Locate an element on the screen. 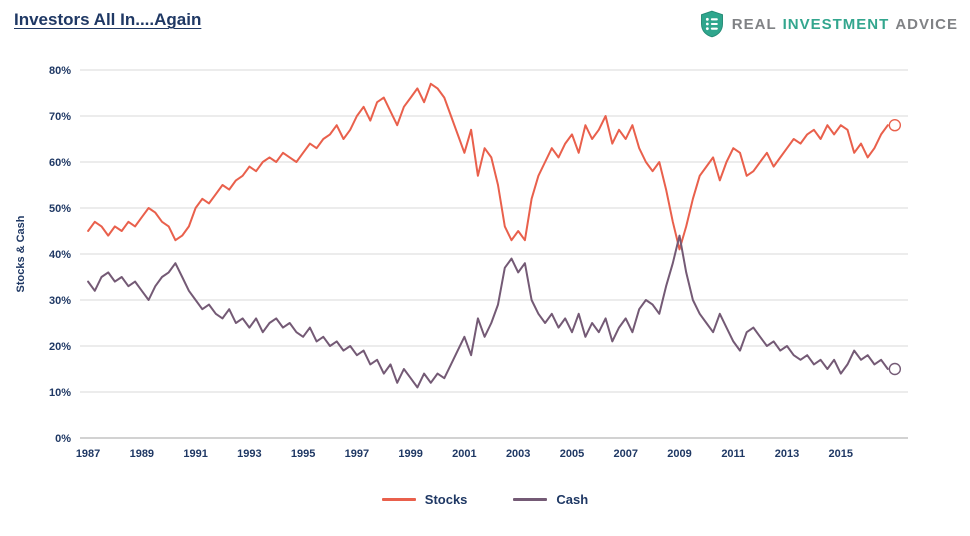  y-tick-label: 80% is located at coordinates (60, 71).